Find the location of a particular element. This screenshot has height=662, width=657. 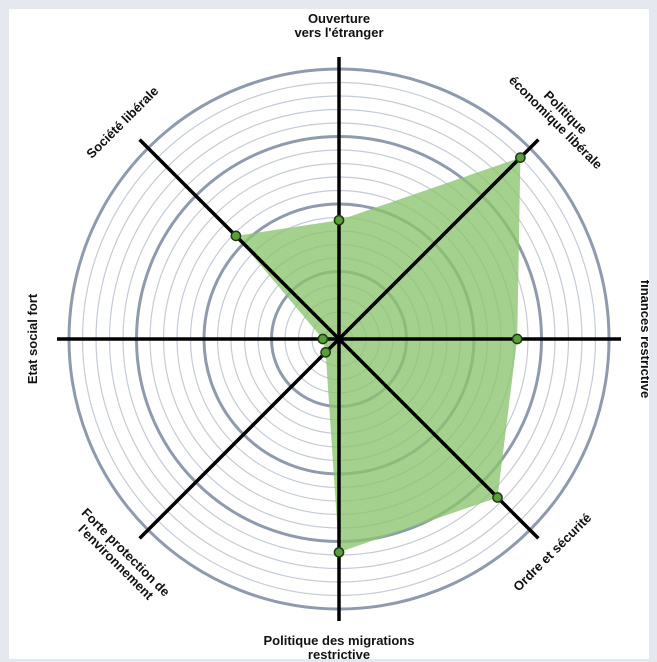

axis-line-eco_liberale is located at coordinates (438, 239).